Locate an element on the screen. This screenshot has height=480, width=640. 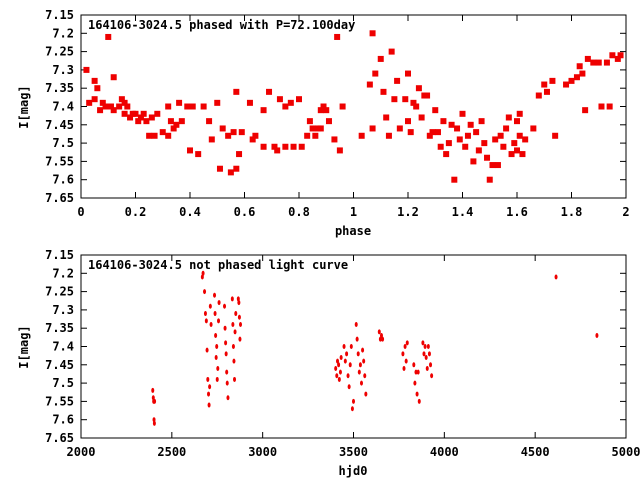
chart-title: 164106-3024.5 not phased light curve is located at coordinates (218, 265).